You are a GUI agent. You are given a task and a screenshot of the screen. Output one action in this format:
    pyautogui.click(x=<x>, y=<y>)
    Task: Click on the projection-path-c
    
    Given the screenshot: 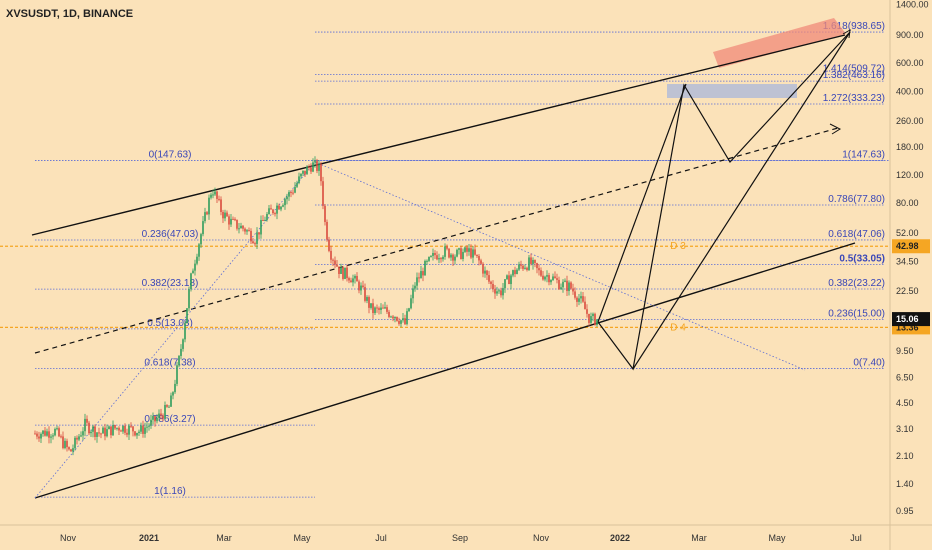 What is the action you would take?
    pyautogui.click(x=741, y=200)
    